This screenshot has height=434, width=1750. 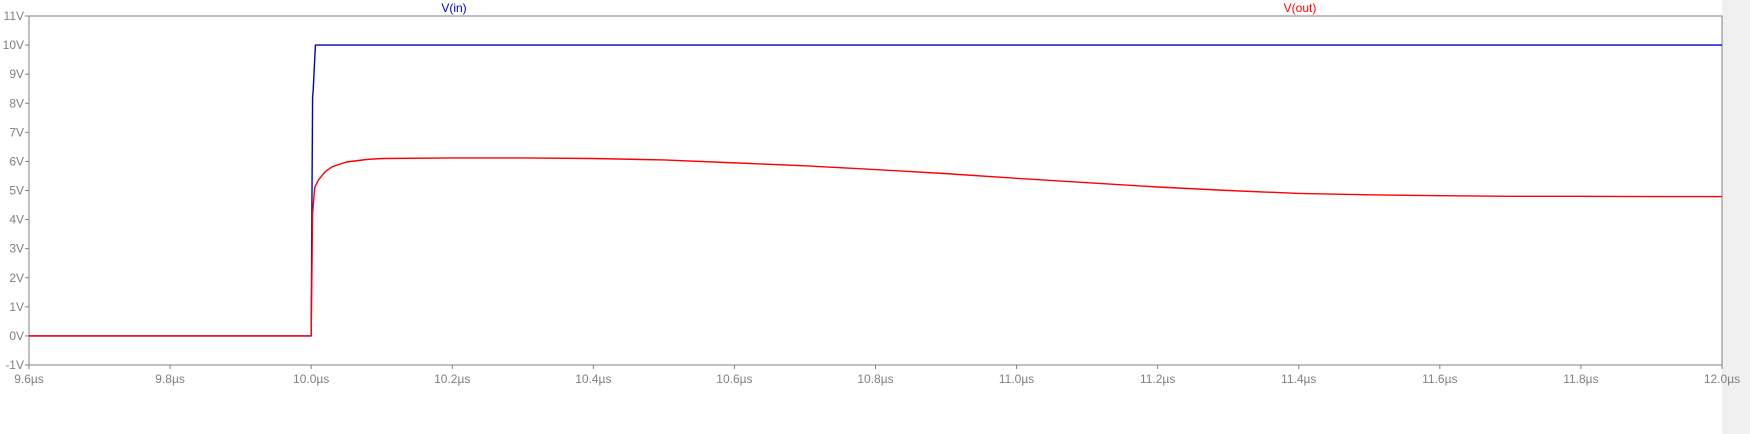 What do you see at coordinates (734, 379) in the screenshot?
I see `x-tick-label: 10.6µs` at bounding box center [734, 379].